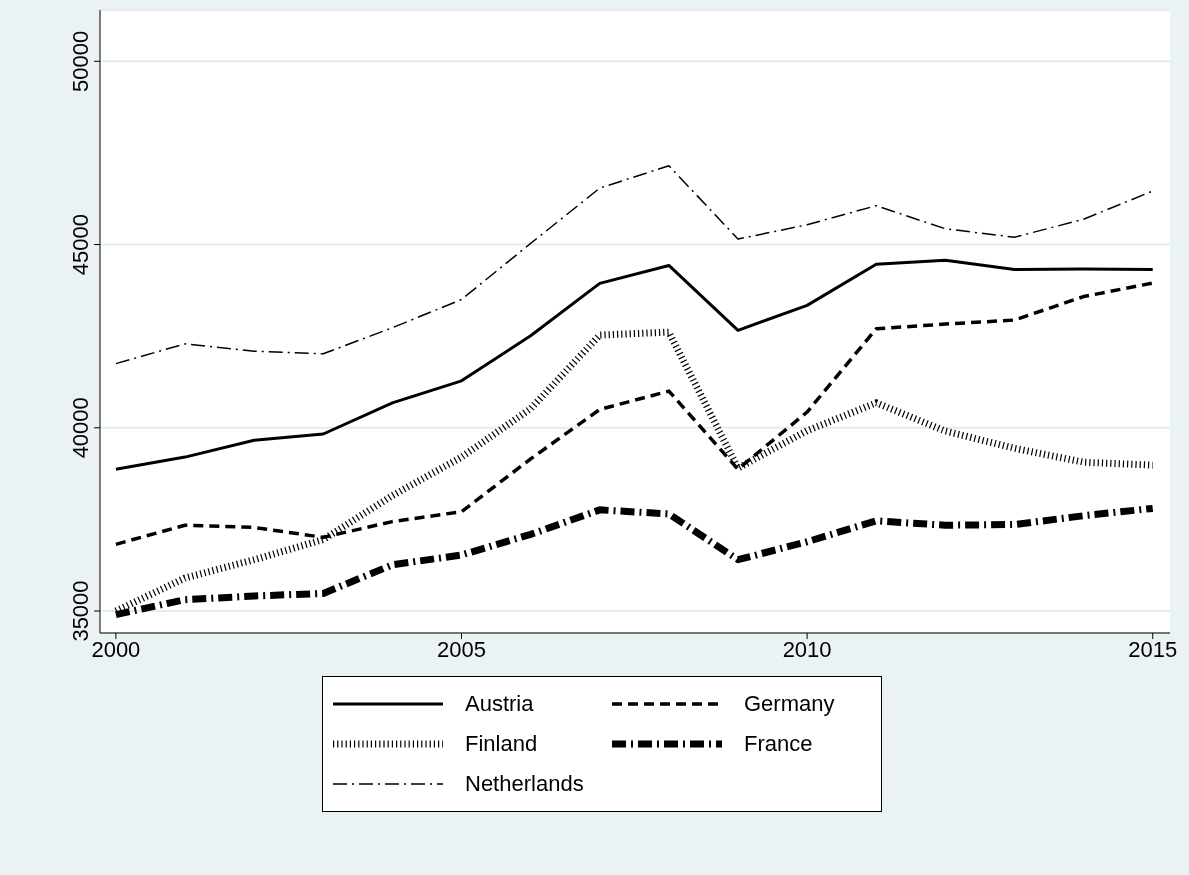 The height and width of the screenshot is (875, 1189). I want to click on x-tick-label: 2000, so click(116, 649).